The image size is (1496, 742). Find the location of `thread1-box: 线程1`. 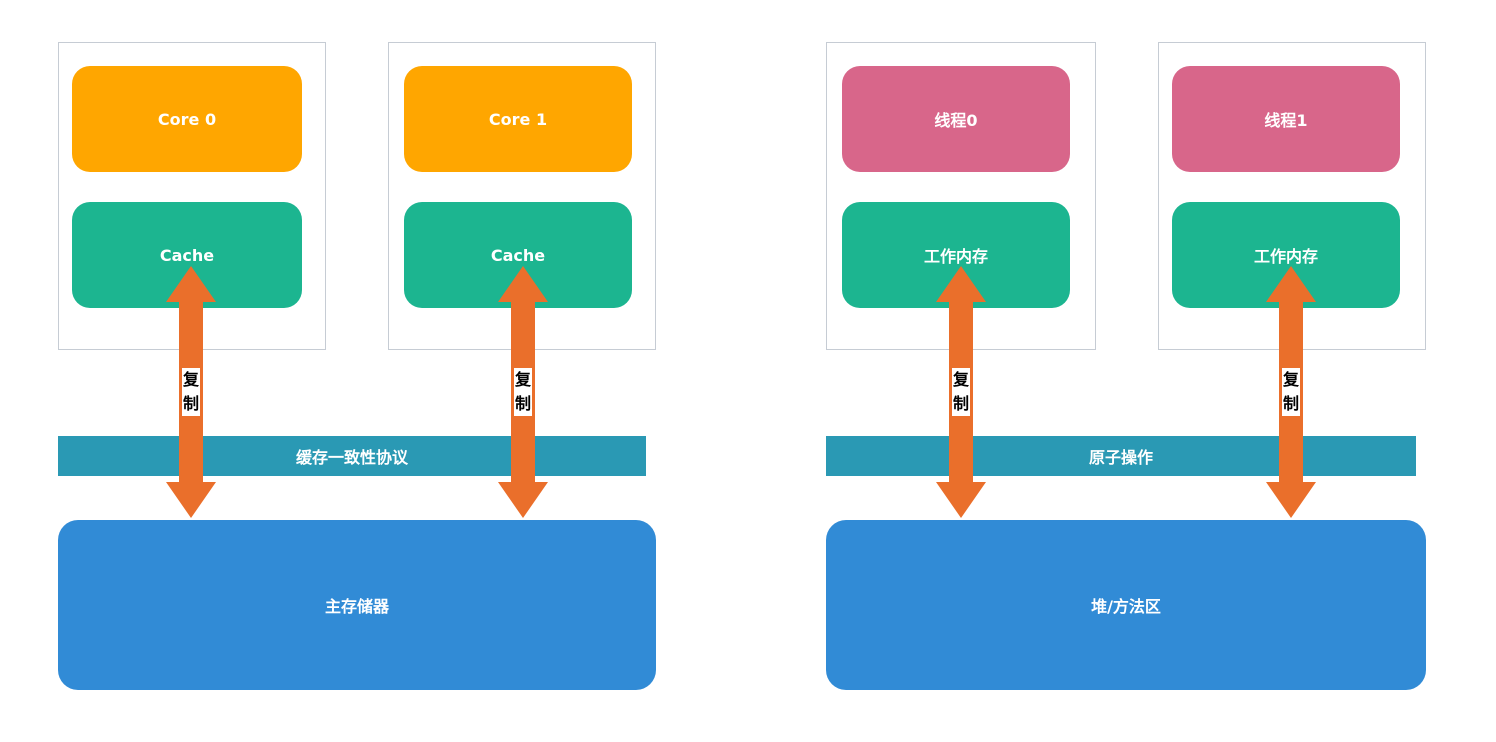

thread1-box: 线程1 is located at coordinates (1286, 119).